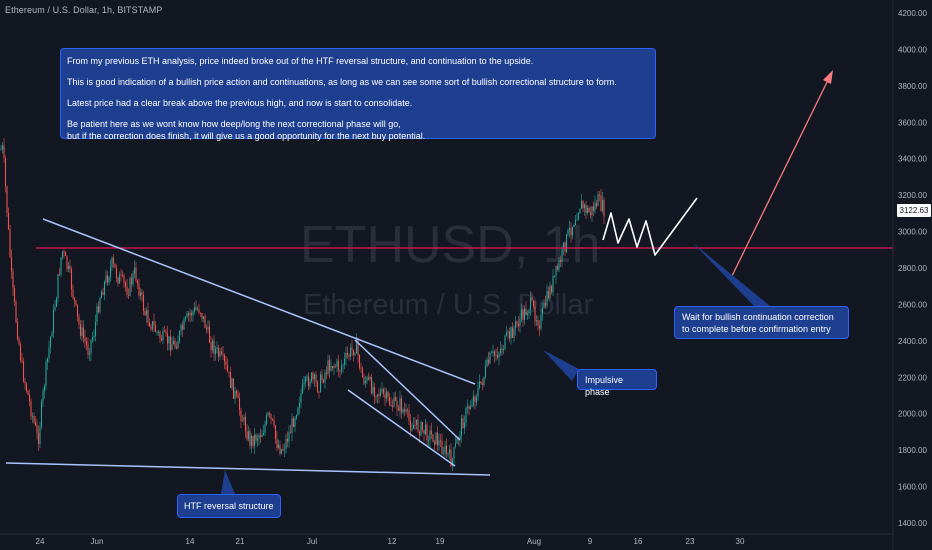  What do you see at coordinates (401, 428) in the screenshot?
I see `channel-lower-line` at bounding box center [401, 428].